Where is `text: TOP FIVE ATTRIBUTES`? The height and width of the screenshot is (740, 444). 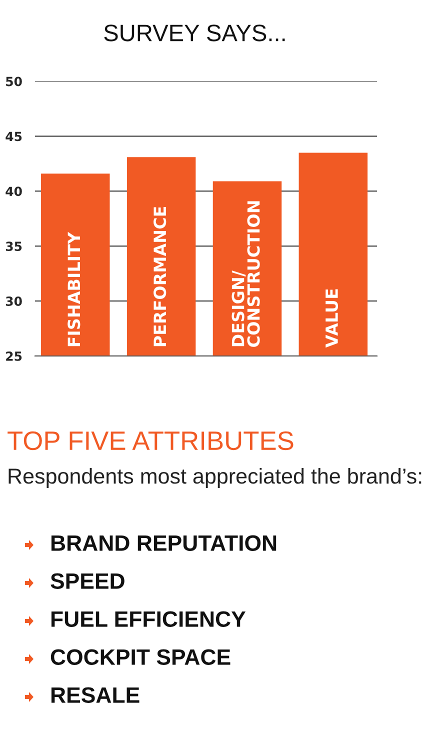 text: TOP FIVE ATTRIBUTES is located at coordinates (151, 440).